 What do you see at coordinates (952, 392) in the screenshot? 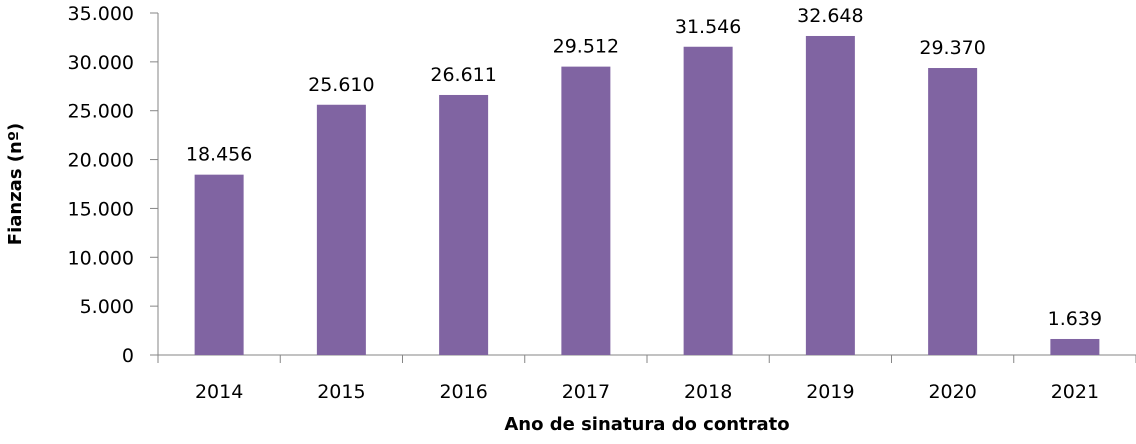
I see `x-tick-label: 2020` at bounding box center [952, 392].